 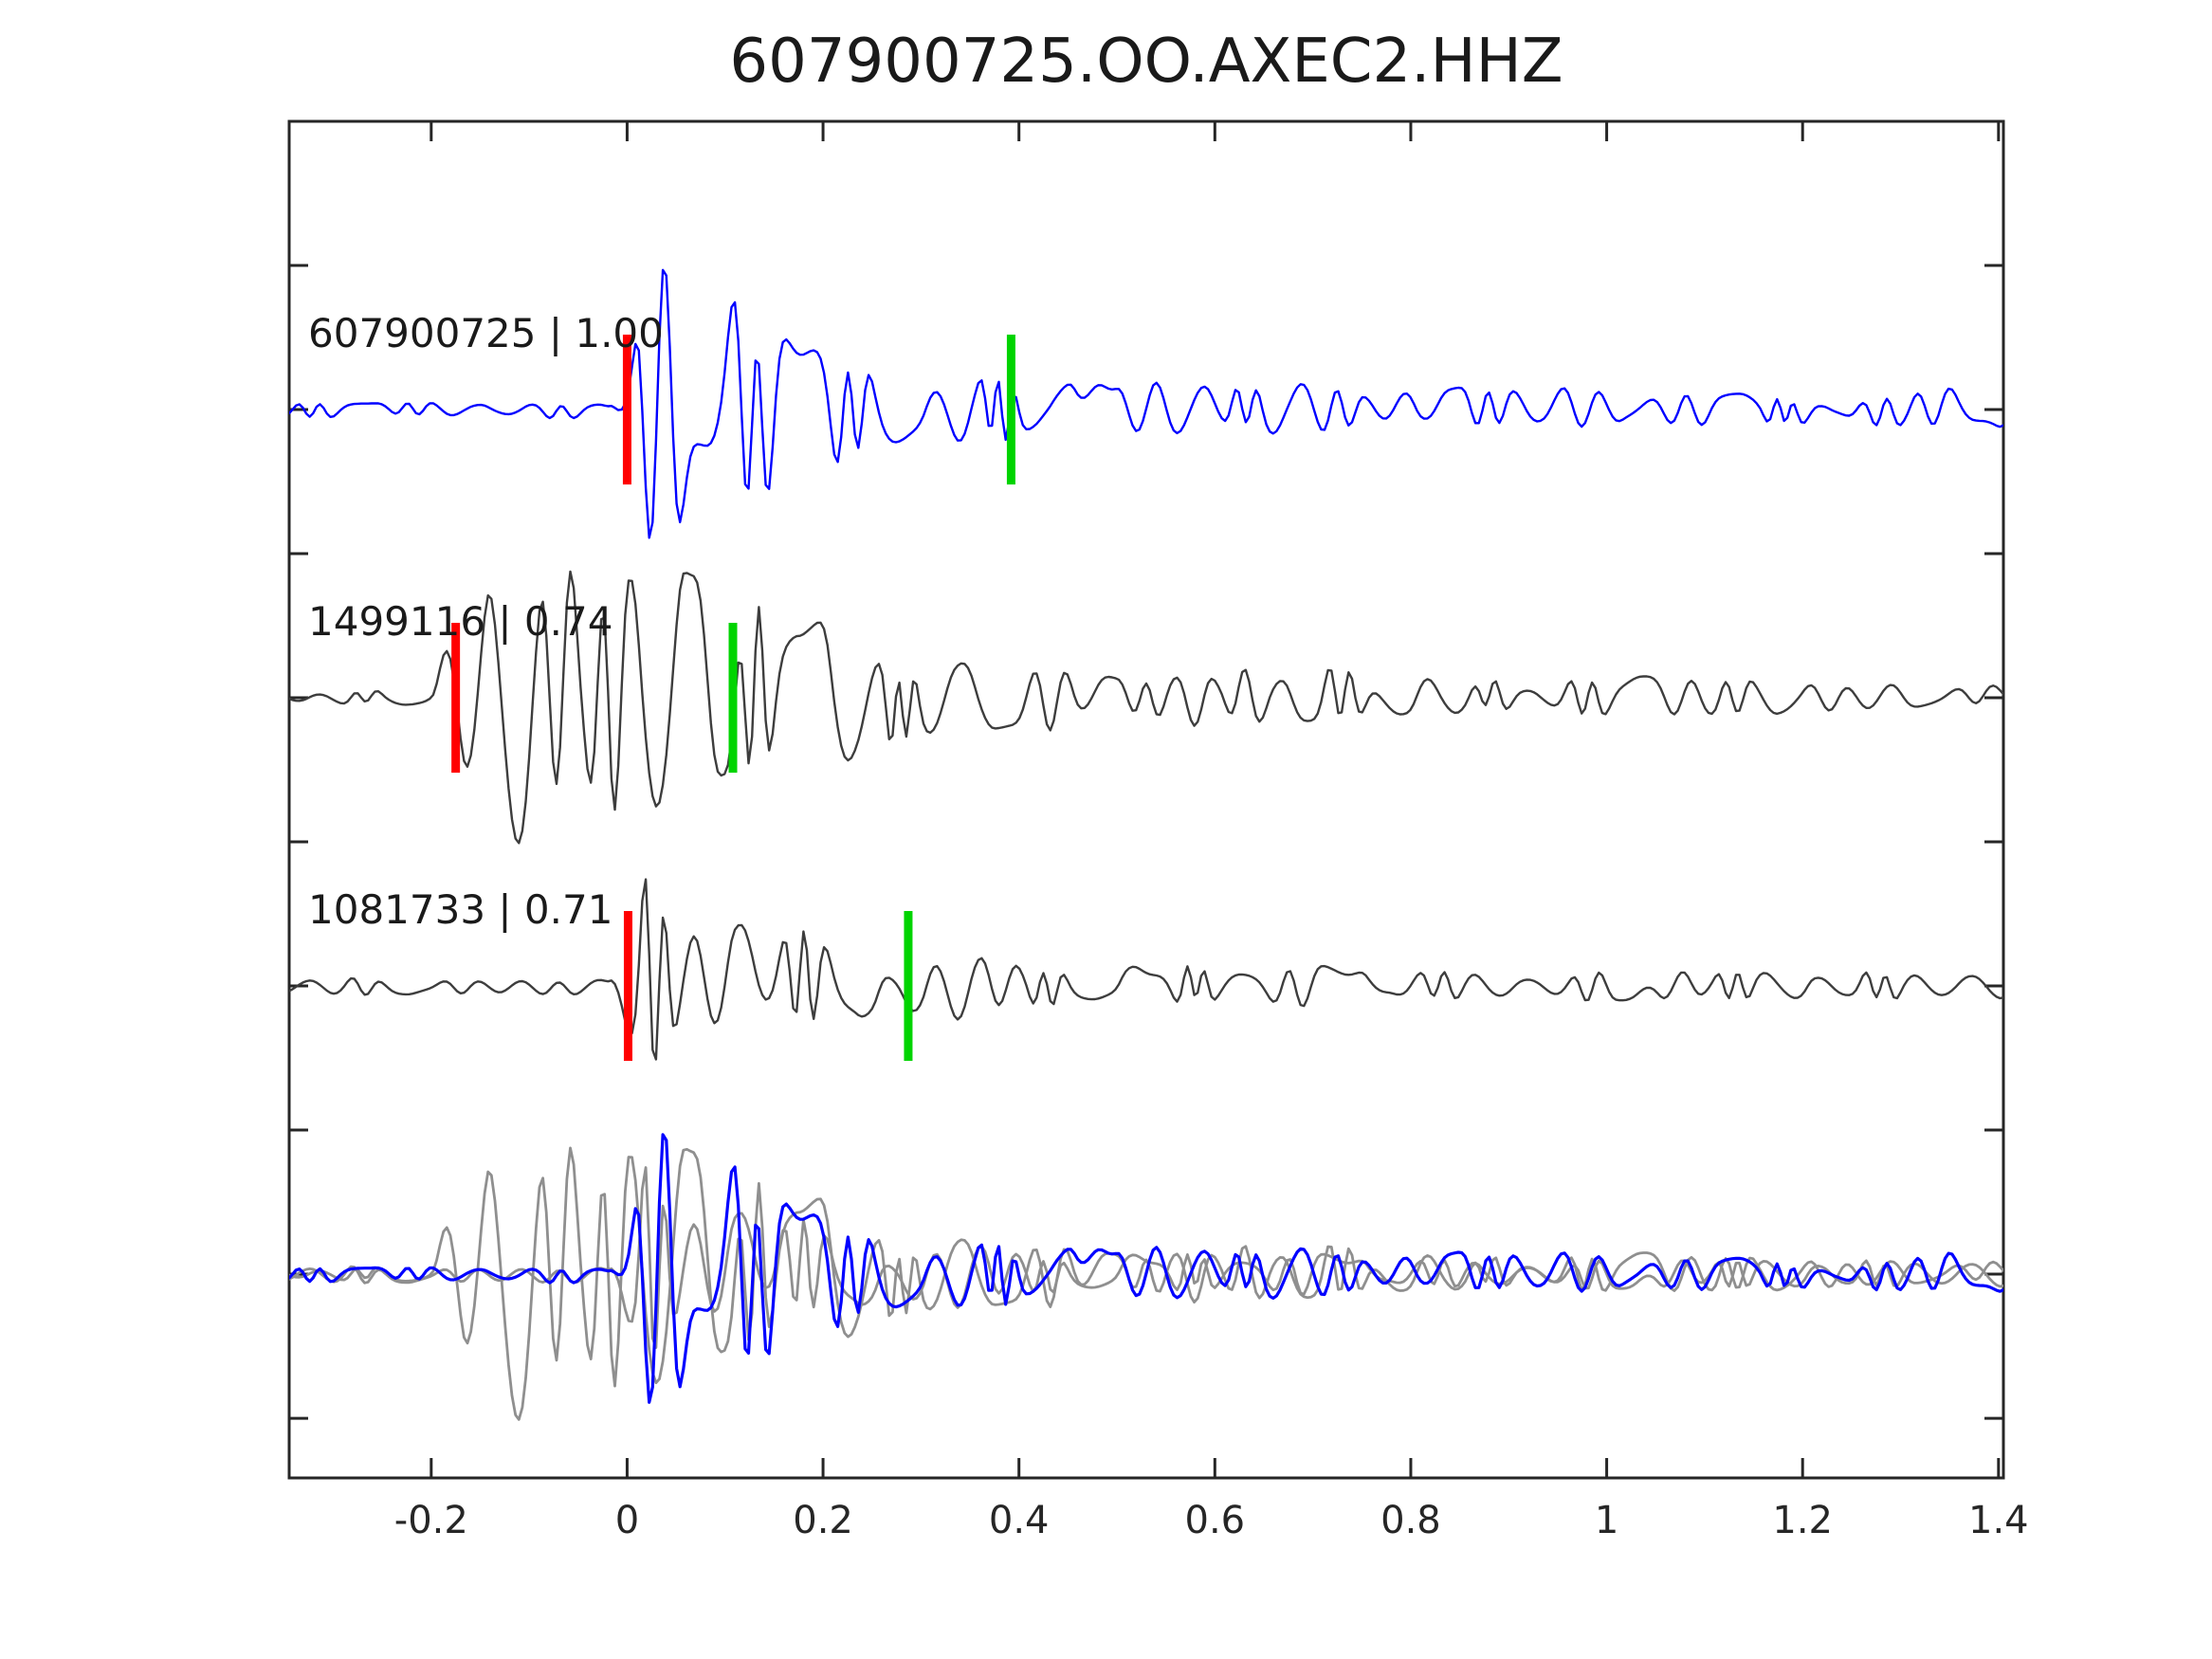 What do you see at coordinates (1410, 1520) in the screenshot?
I see `x-tick-label: 0.8` at bounding box center [1410, 1520].